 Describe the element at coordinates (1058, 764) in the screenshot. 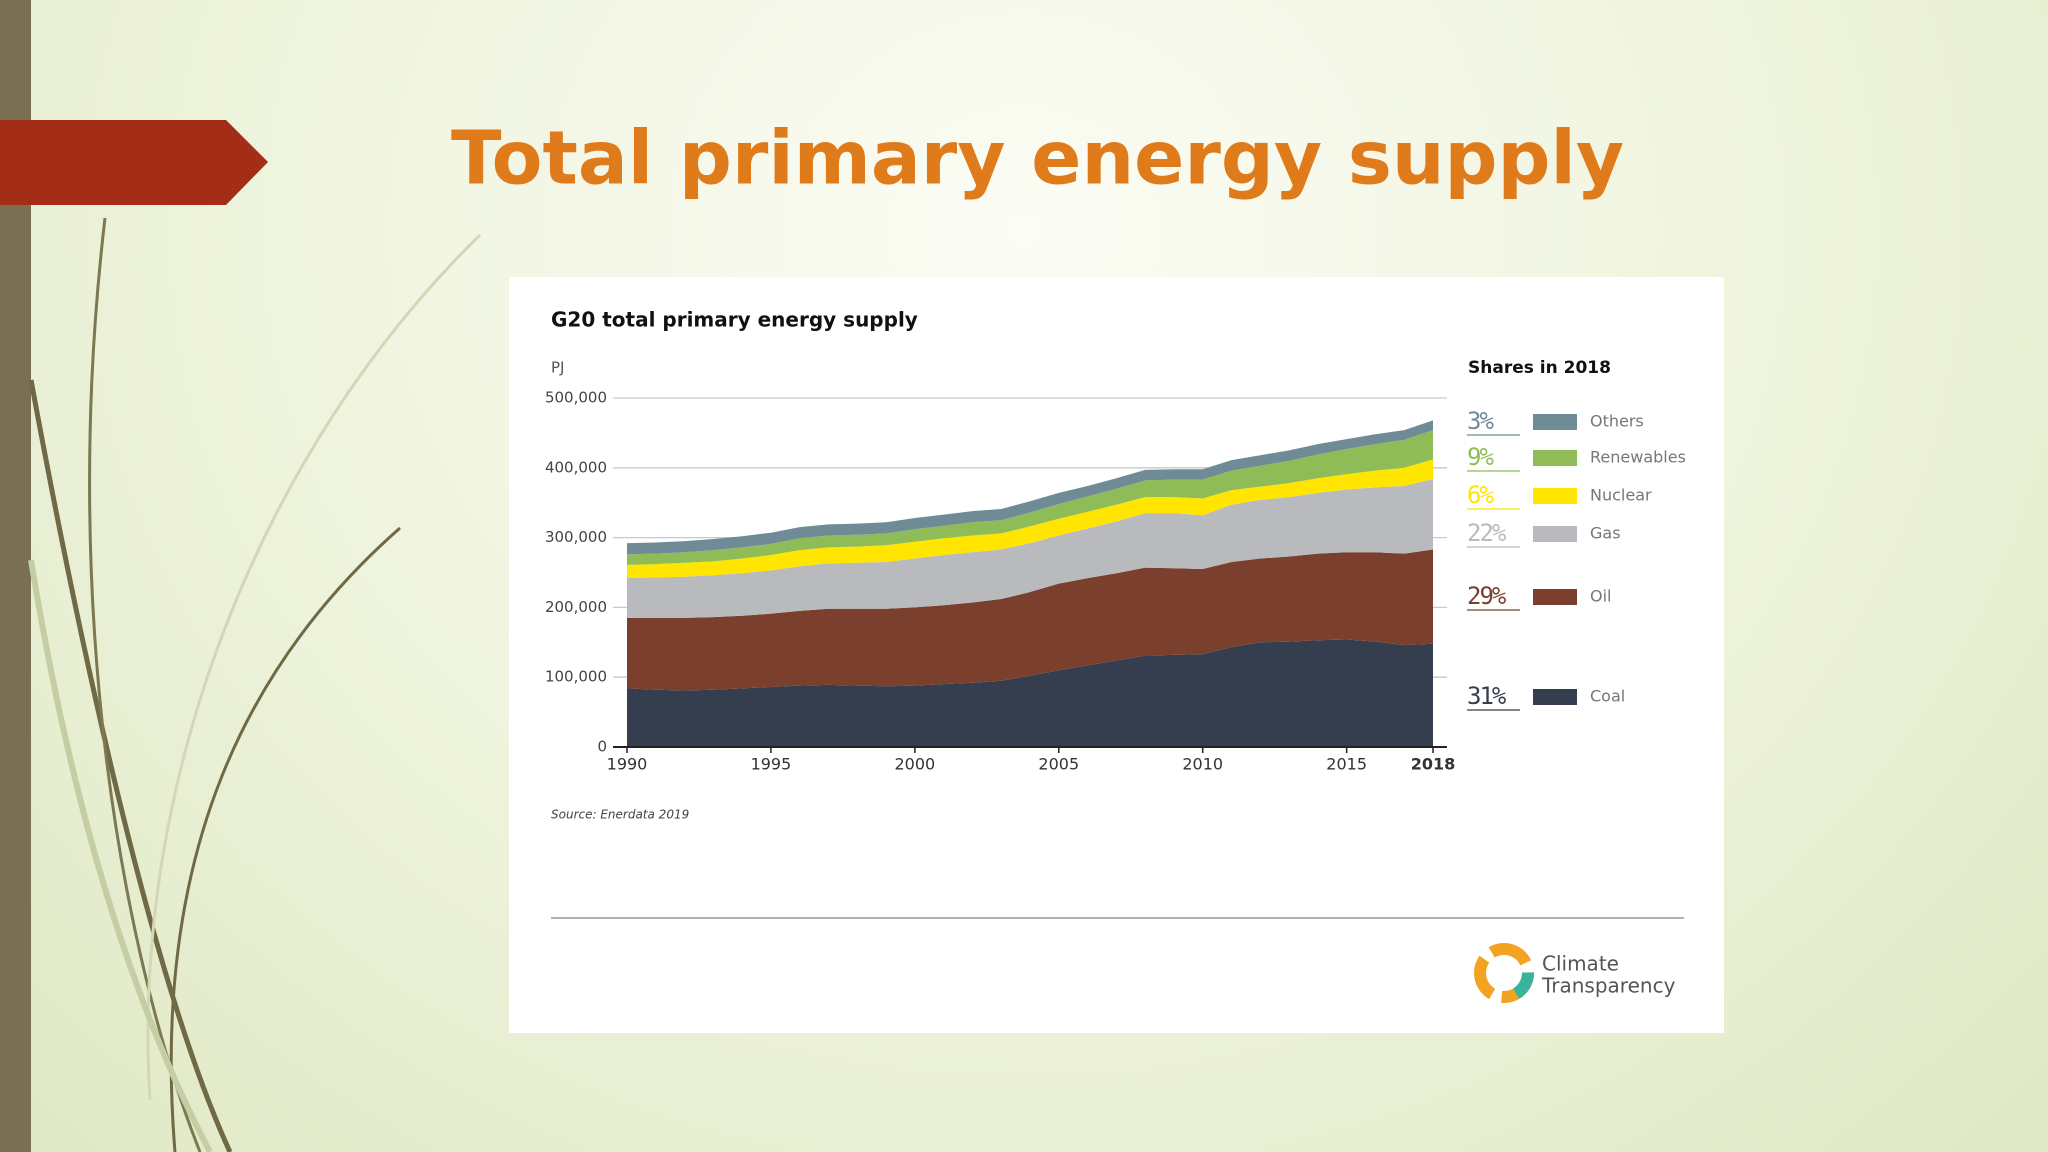

I see `x-tick-label: 2005` at that location.